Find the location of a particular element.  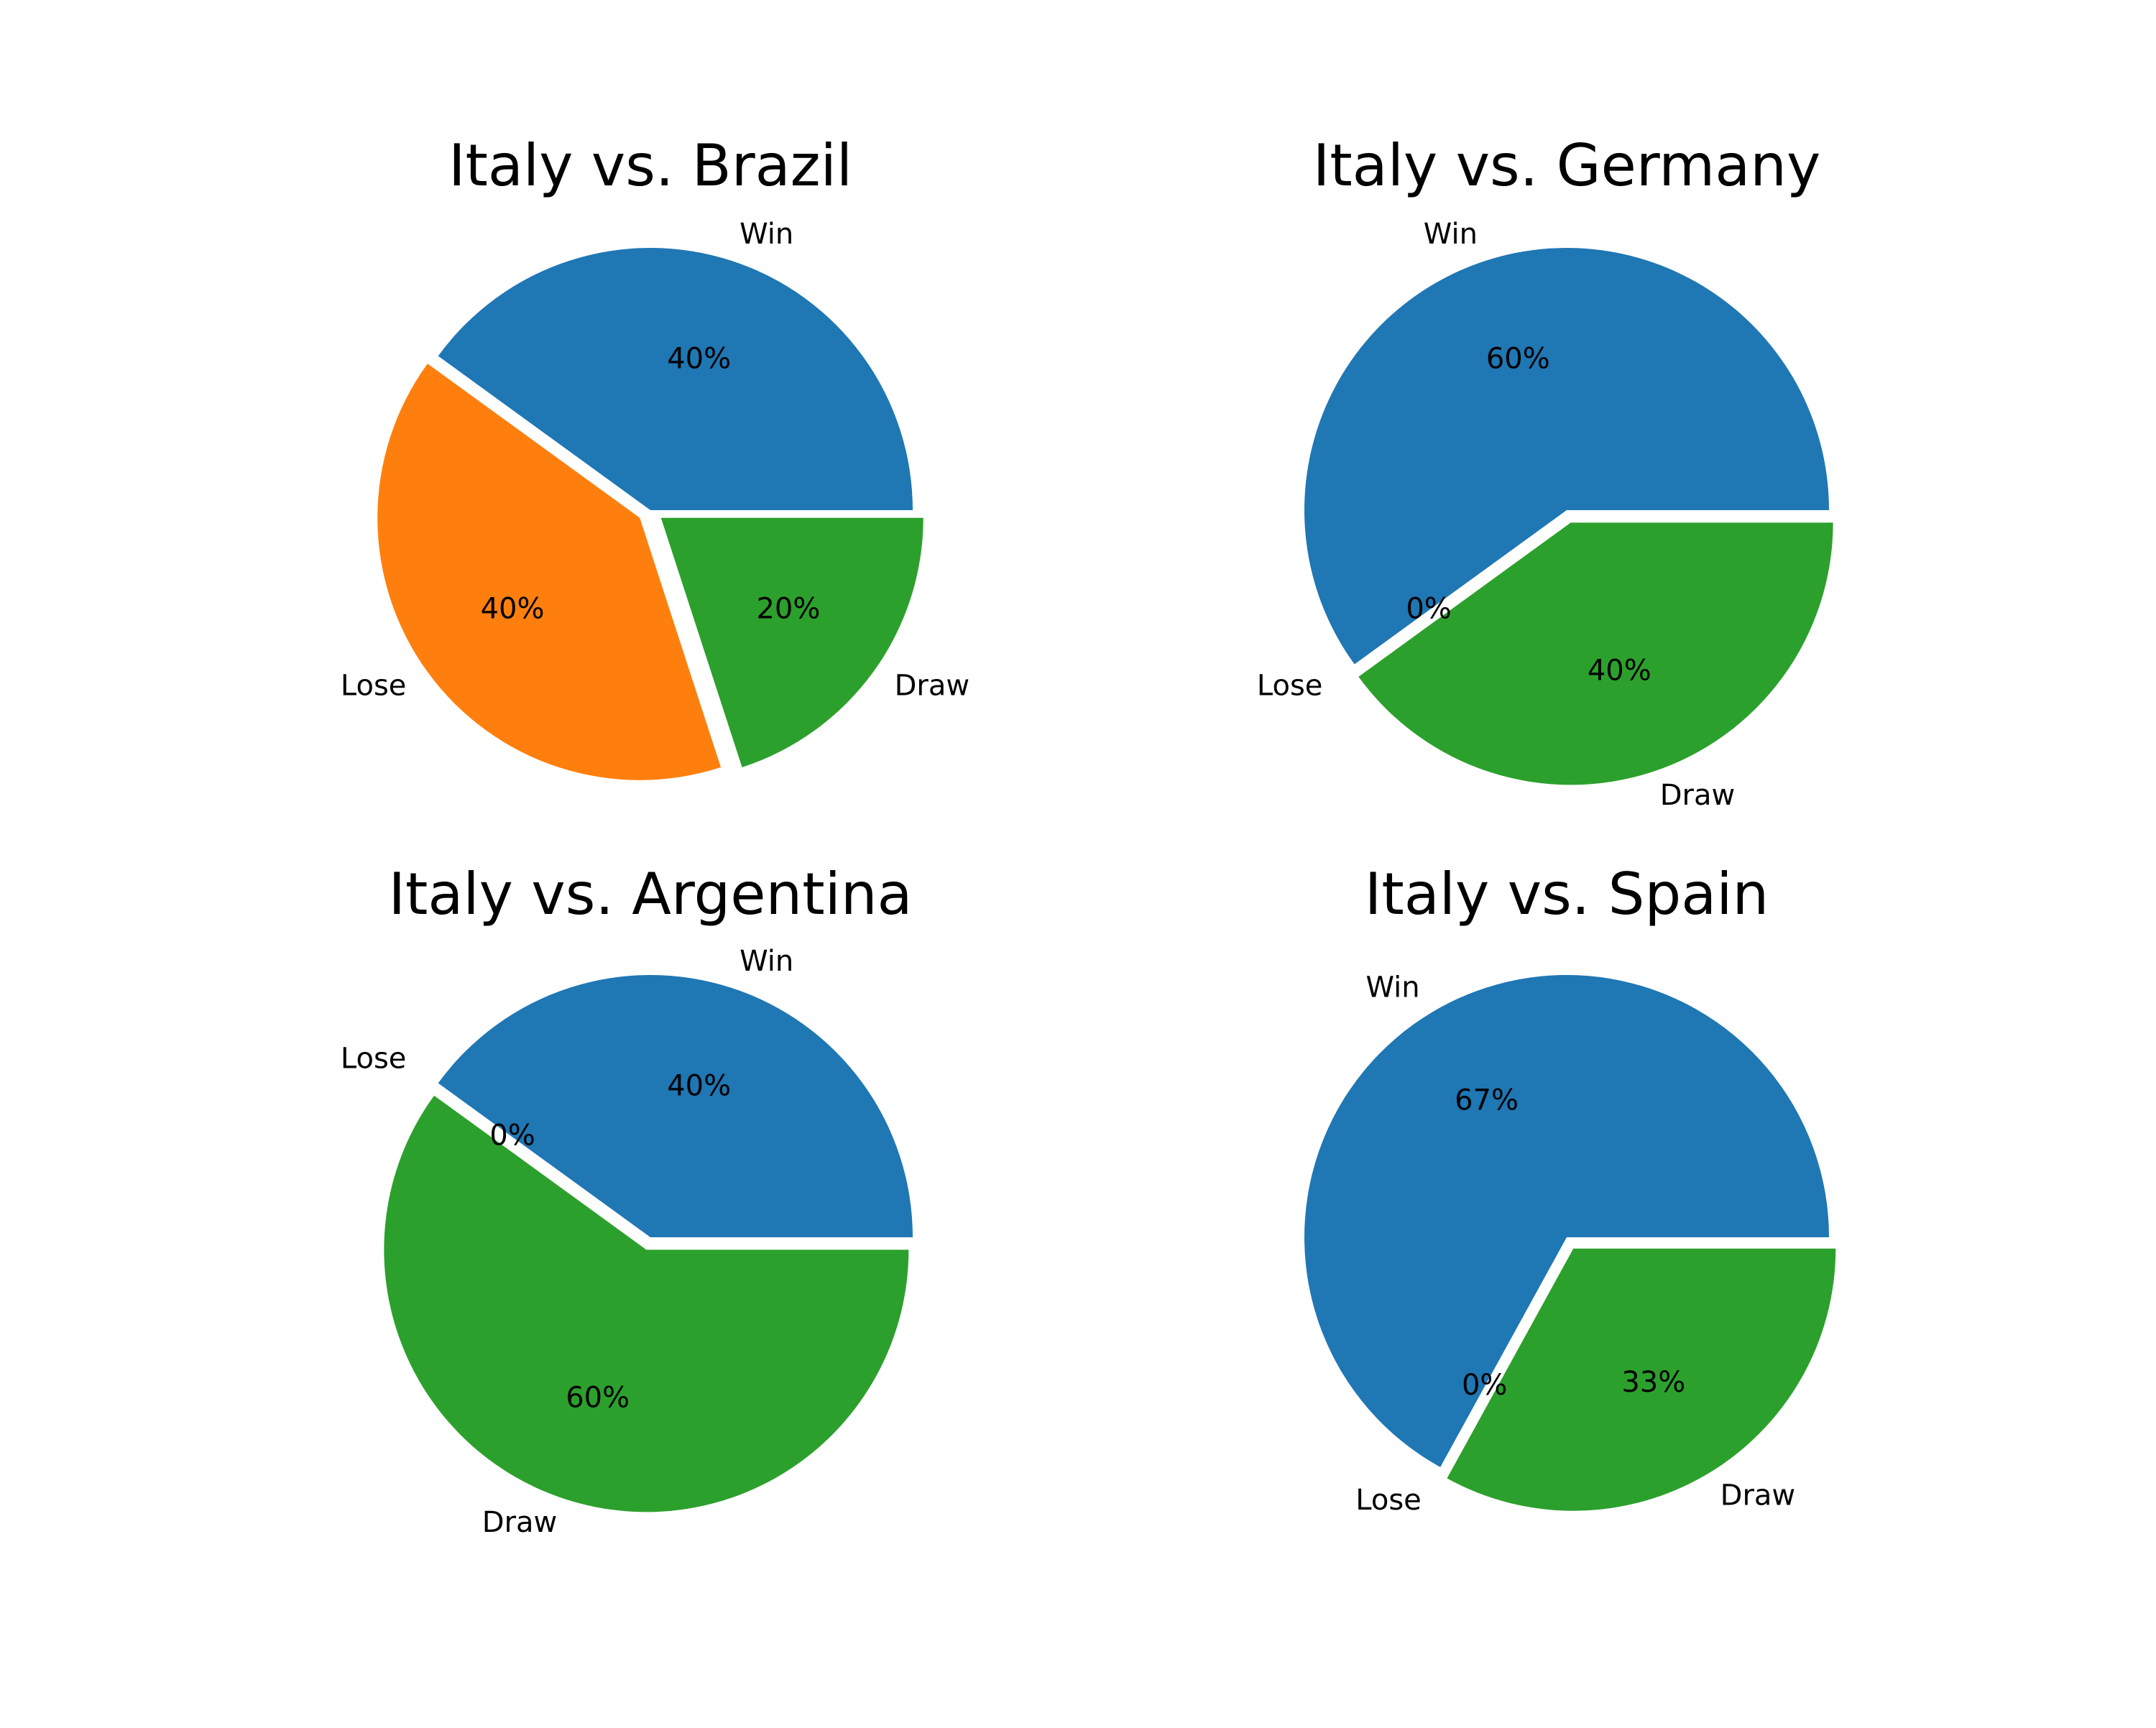

chart-title: Italy vs. Brazil is located at coordinates (650, 165).